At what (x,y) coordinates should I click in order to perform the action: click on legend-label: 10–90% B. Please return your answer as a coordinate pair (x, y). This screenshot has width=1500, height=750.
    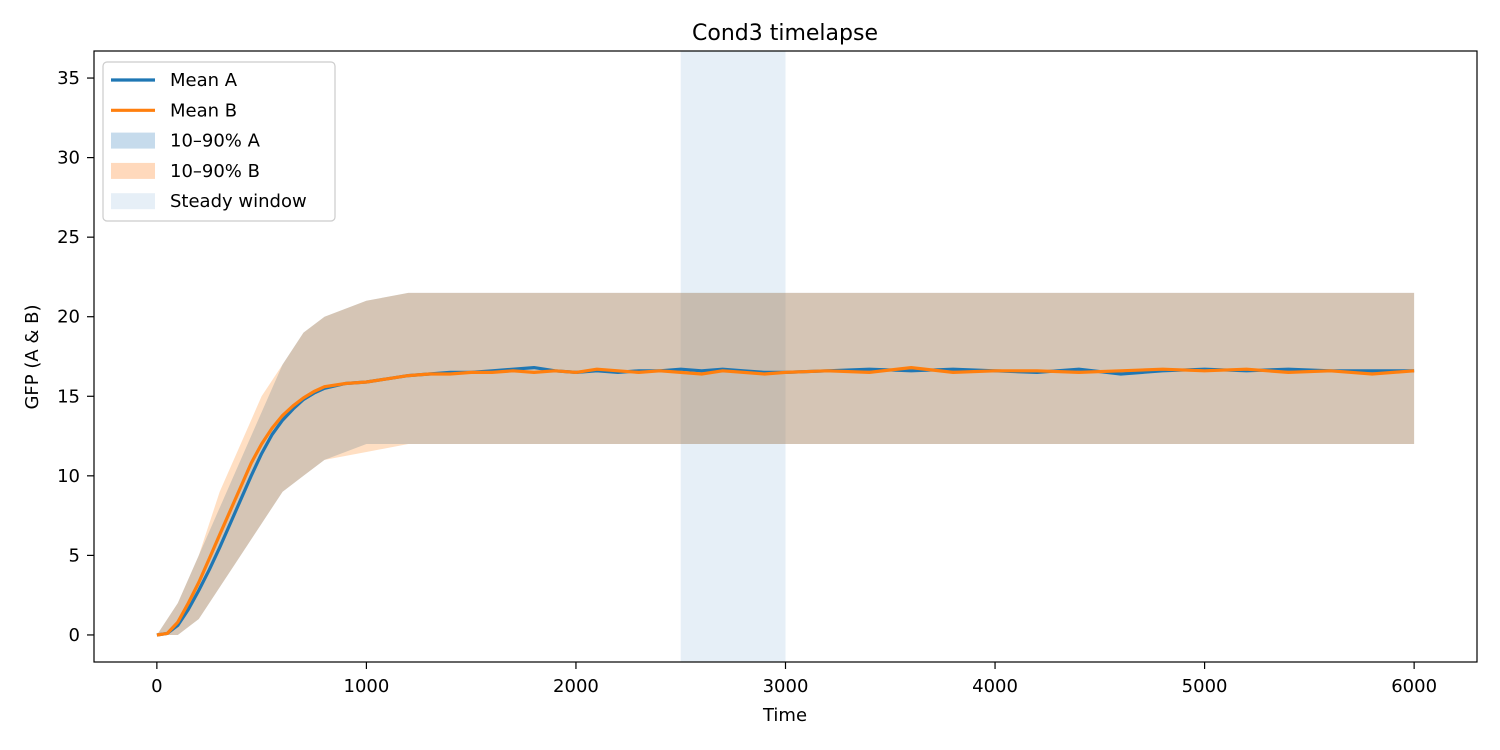
    Looking at the image, I should click on (215, 171).